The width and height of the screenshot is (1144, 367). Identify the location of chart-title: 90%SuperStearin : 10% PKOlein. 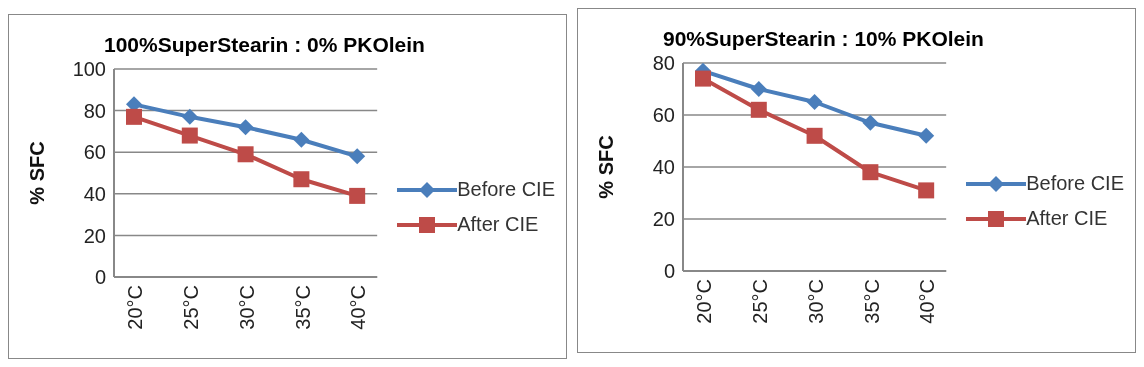
(823, 38).